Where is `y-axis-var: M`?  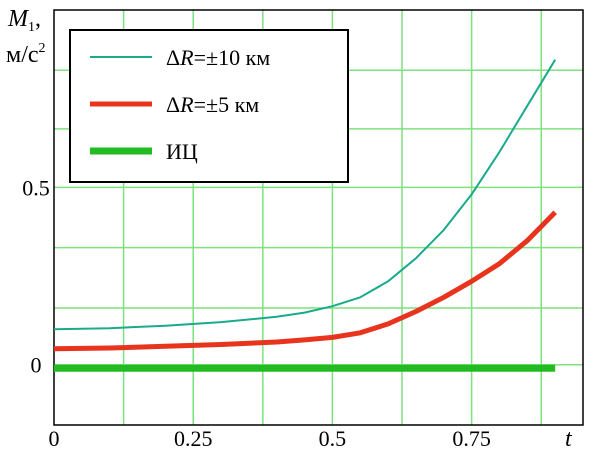 y-axis-var: M is located at coordinates (18, 19).